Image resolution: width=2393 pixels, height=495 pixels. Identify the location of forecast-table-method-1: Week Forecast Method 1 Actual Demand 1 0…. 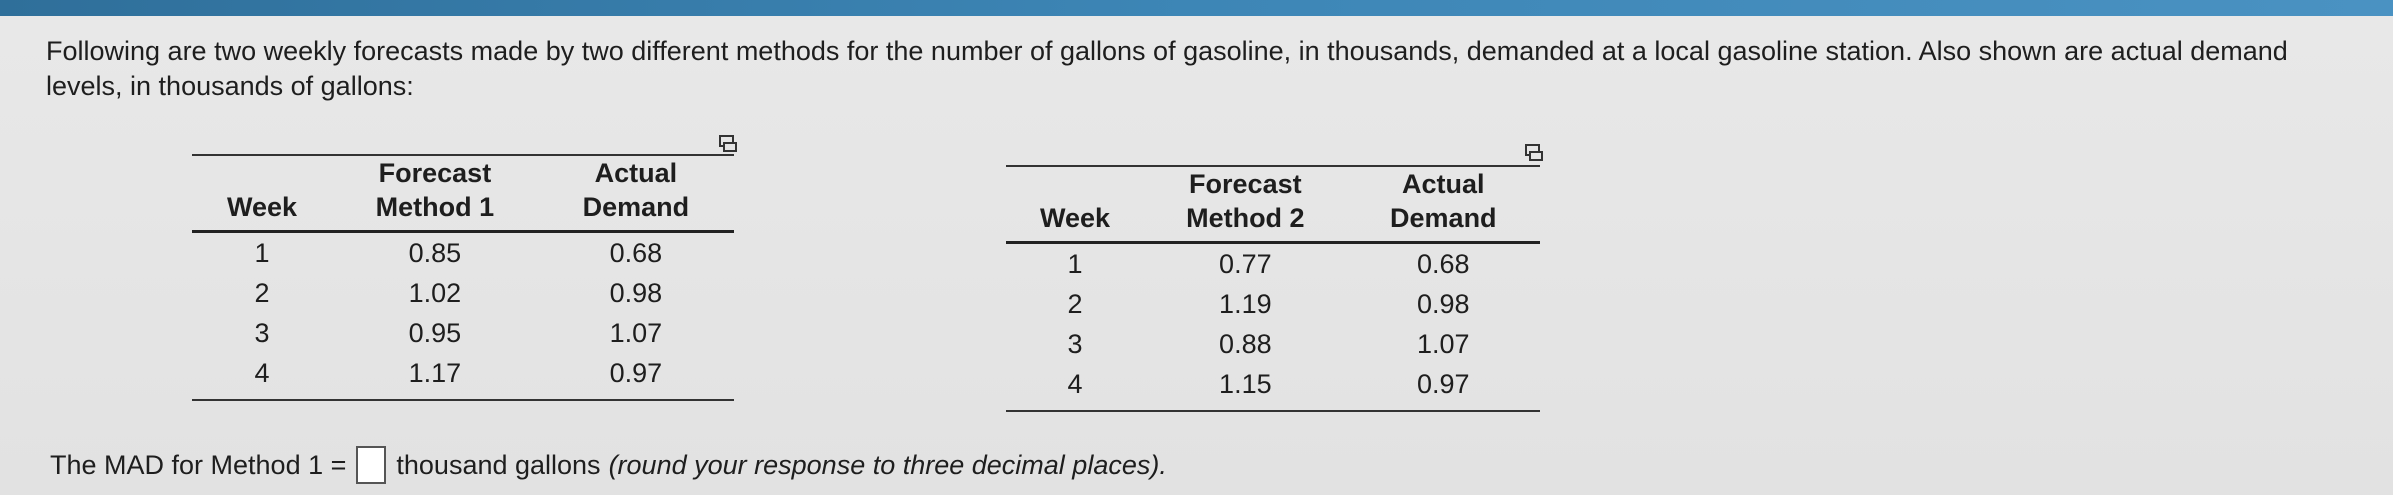
(463, 277).